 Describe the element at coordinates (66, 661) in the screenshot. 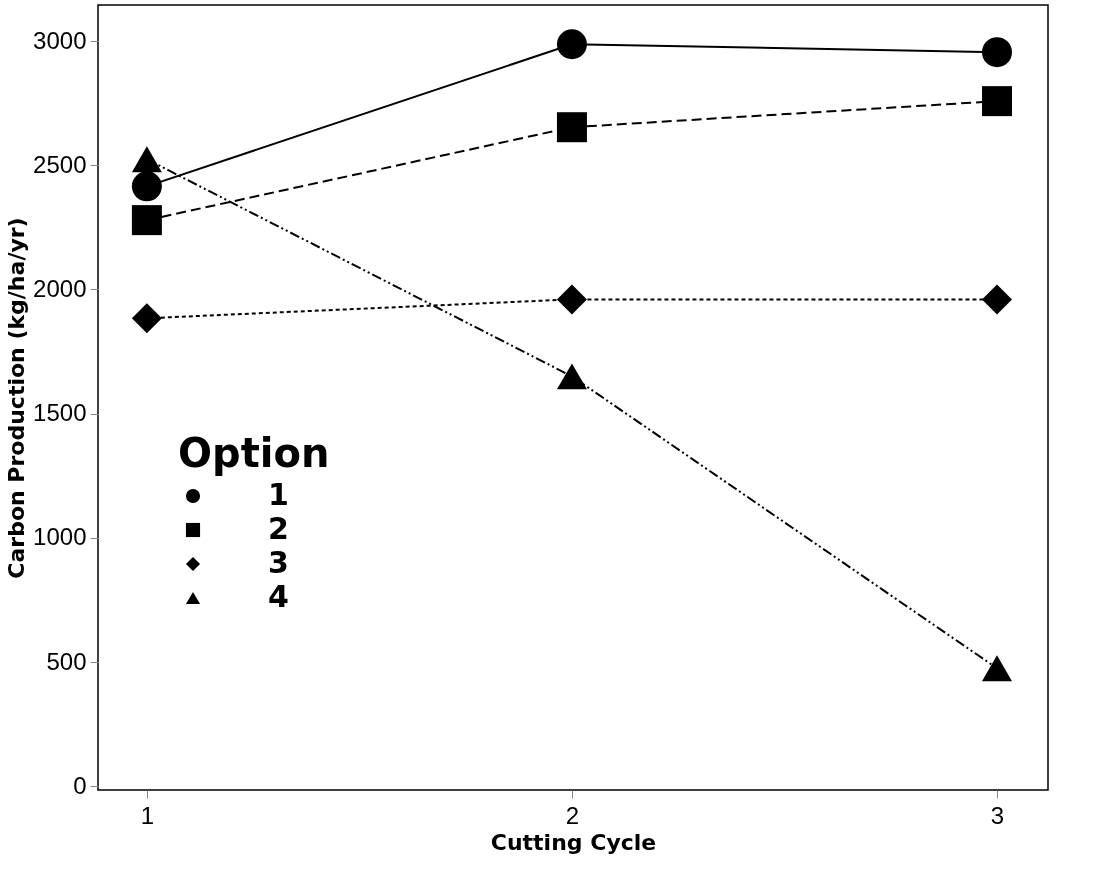

I see `y-tick-label: 500` at that location.